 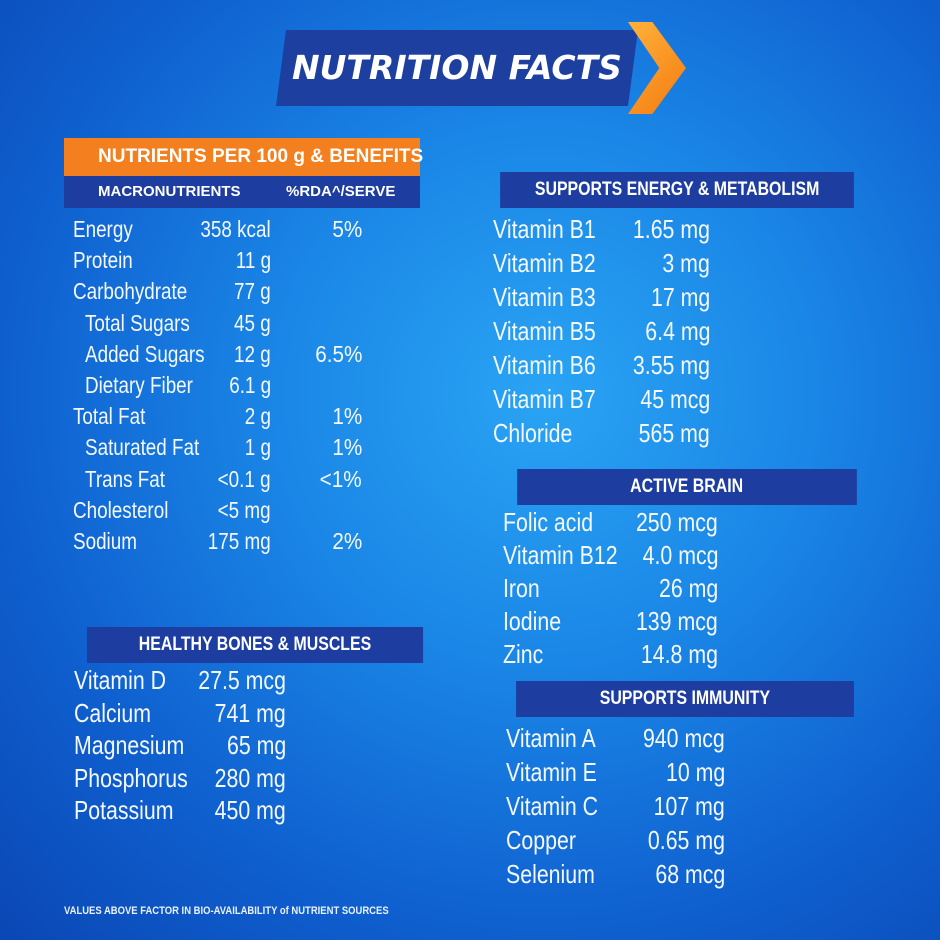 I want to click on energy-row: Vitamin B2 3 mg, so click(x=601, y=263).